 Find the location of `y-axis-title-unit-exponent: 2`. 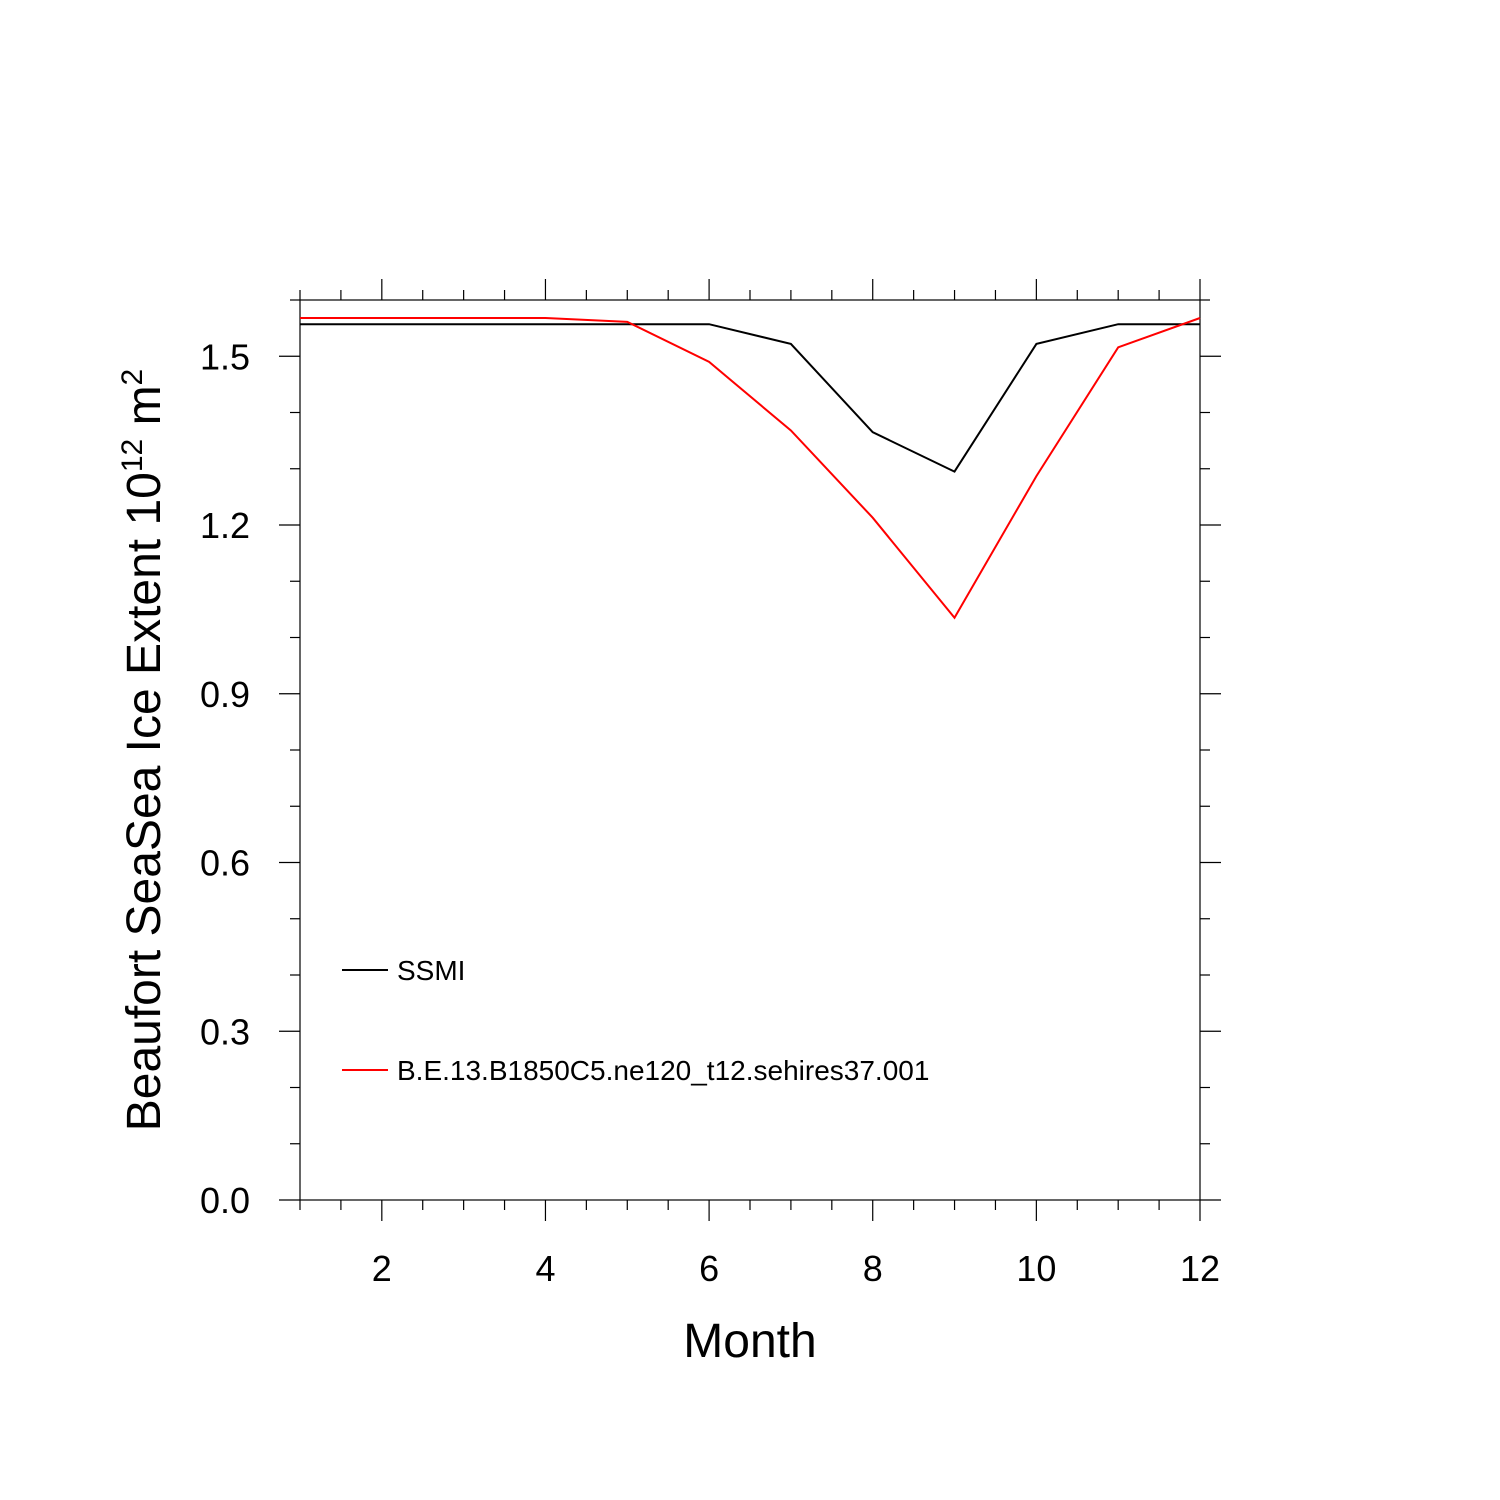

y-axis-title-unit-exponent: 2 is located at coordinates (132, 377).